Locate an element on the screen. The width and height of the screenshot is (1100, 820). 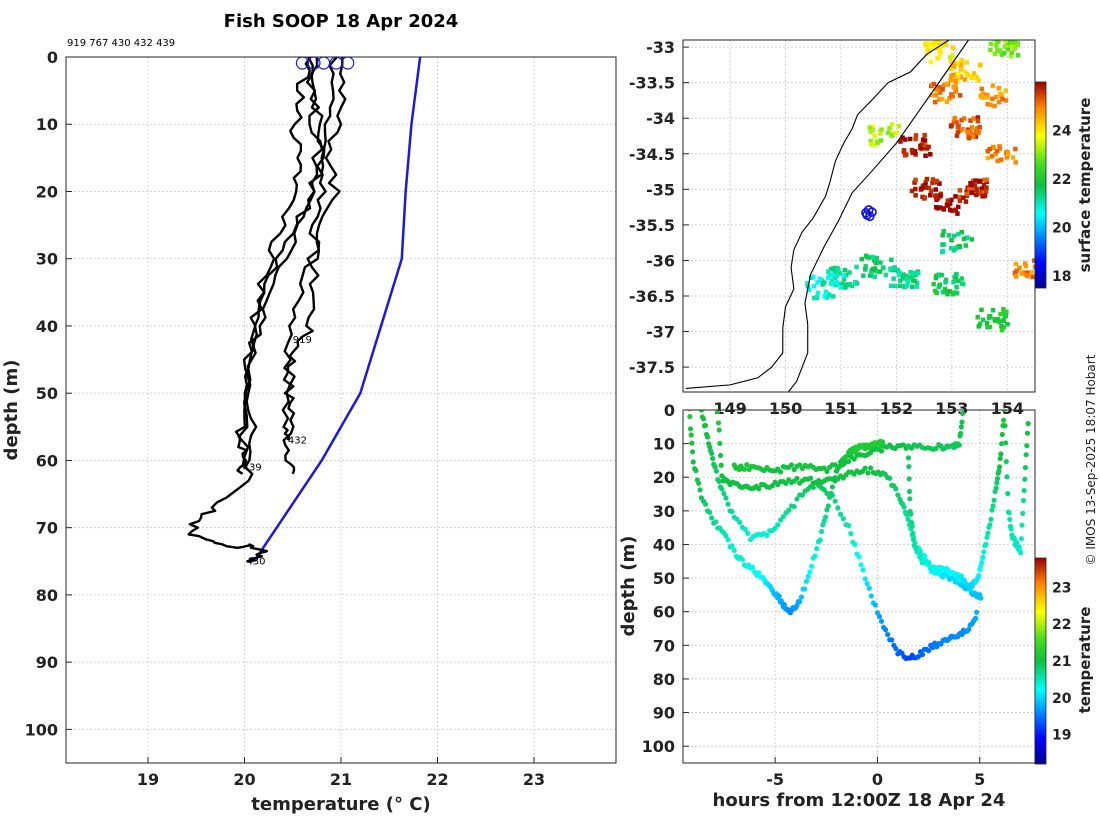
map-colorbar-tick: 24 is located at coordinates (1062, 131).